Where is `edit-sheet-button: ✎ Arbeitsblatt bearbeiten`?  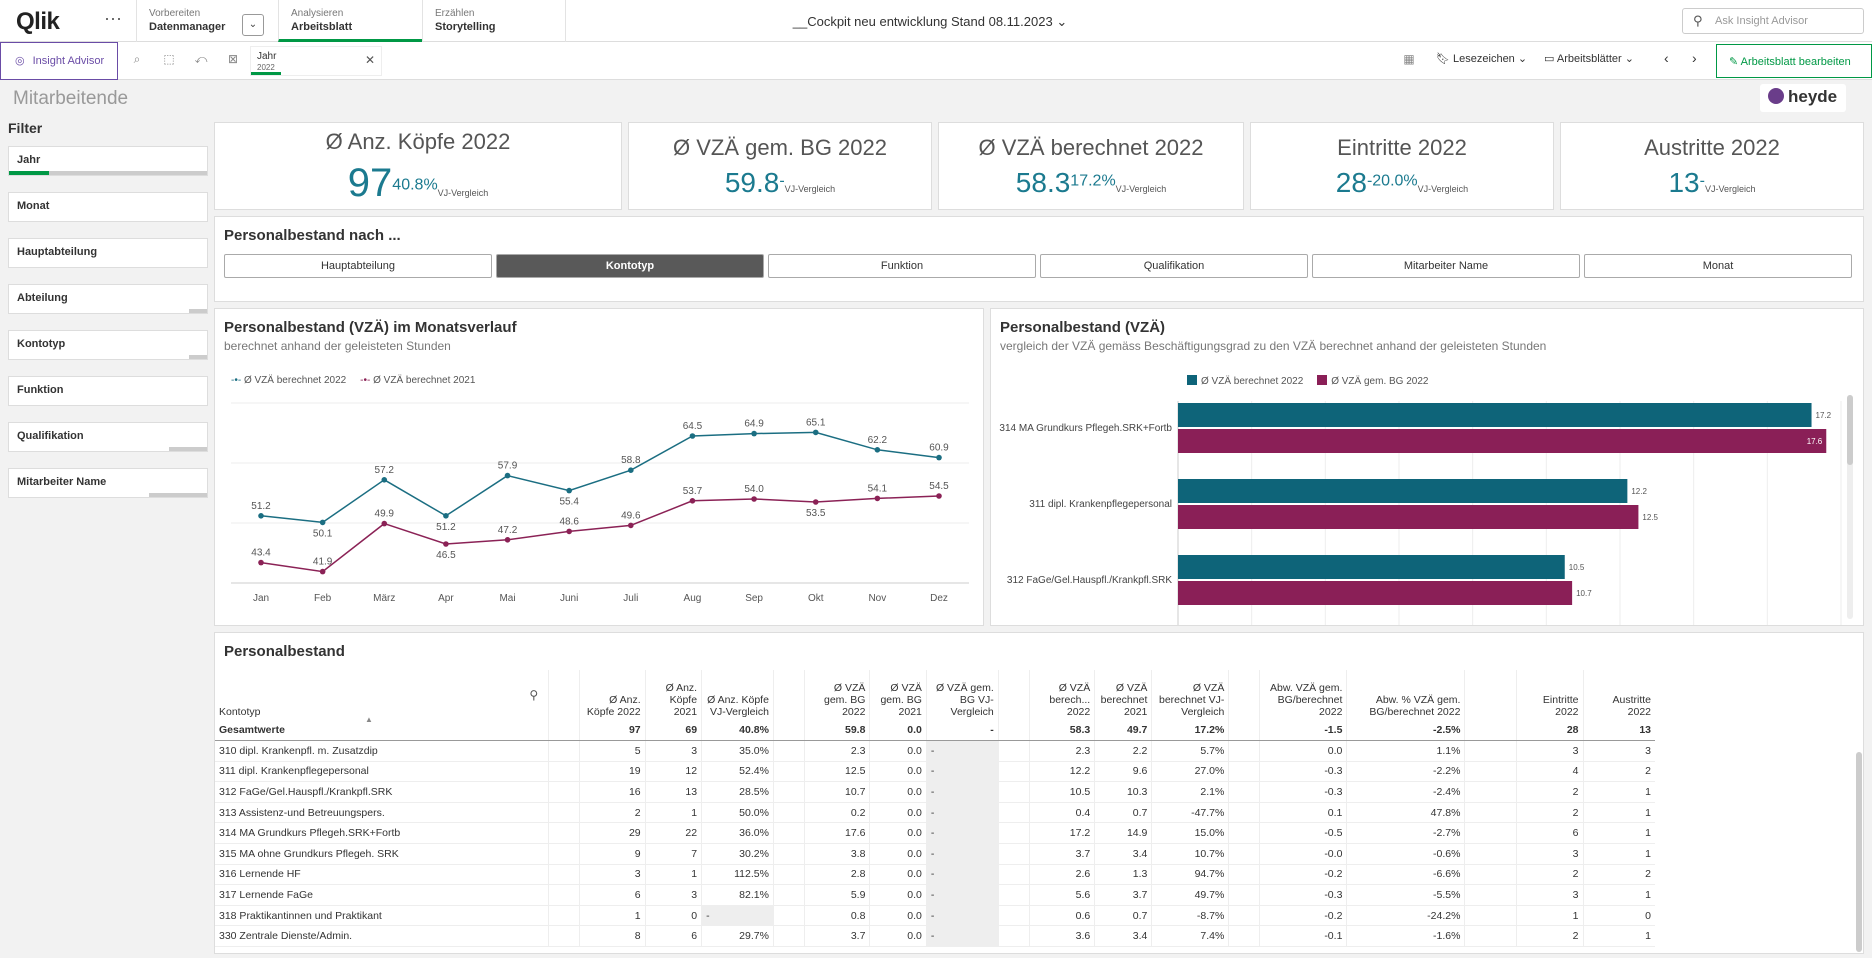
edit-sheet-button: ✎ Arbeitsblatt bearbeiten is located at coordinates (1794, 61).